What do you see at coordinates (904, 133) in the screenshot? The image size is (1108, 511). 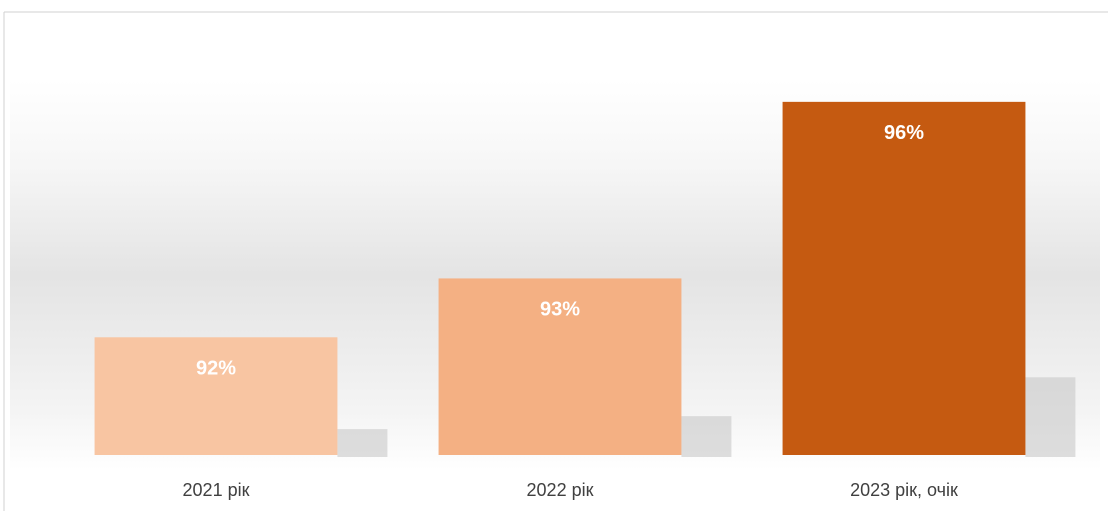 I see `value-label: 96%` at bounding box center [904, 133].